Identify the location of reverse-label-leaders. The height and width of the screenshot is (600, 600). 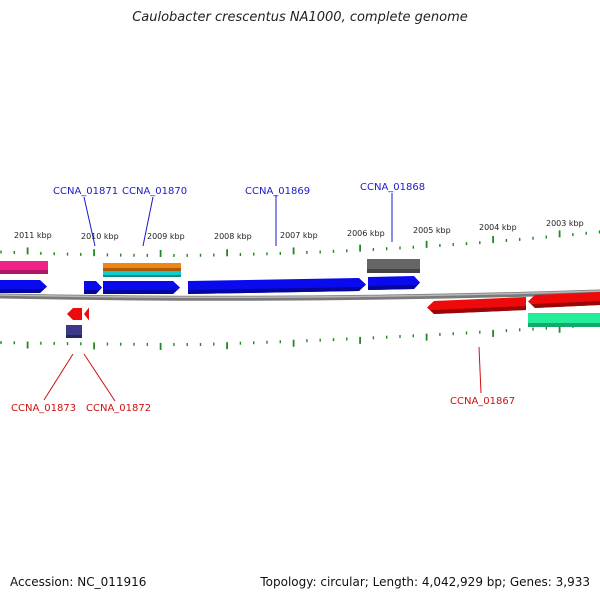
(262, 374).